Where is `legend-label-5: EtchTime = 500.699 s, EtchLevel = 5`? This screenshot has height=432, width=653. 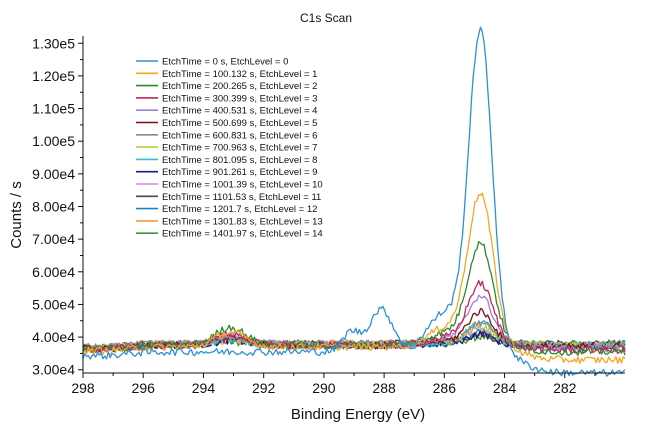
legend-label-5: EtchTime = 500.699 s, EtchLevel = 5 is located at coordinates (239, 123).